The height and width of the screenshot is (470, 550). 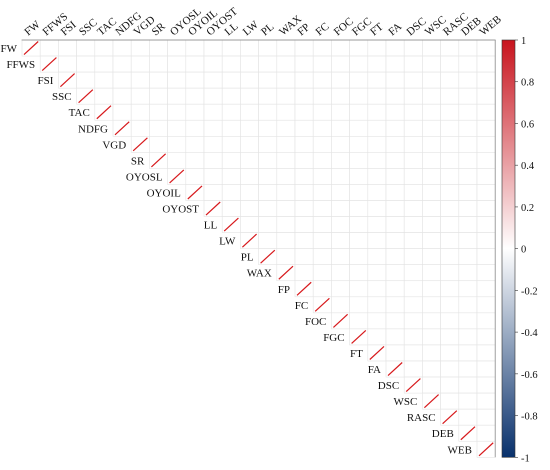 What do you see at coordinates (114, 145) in the screenshot?
I see `row-label: VGD` at bounding box center [114, 145].